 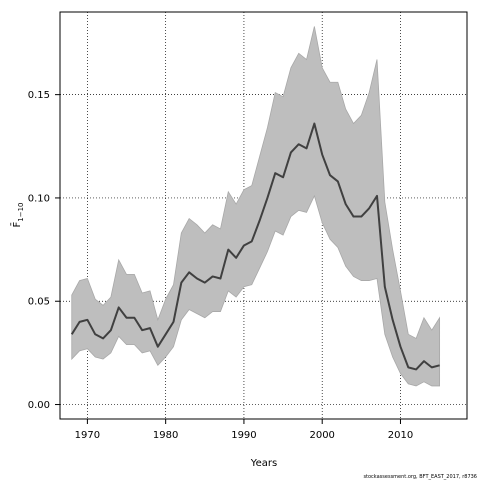 I want to click on svg-text: F̄1−10, so click(x=17, y=215).